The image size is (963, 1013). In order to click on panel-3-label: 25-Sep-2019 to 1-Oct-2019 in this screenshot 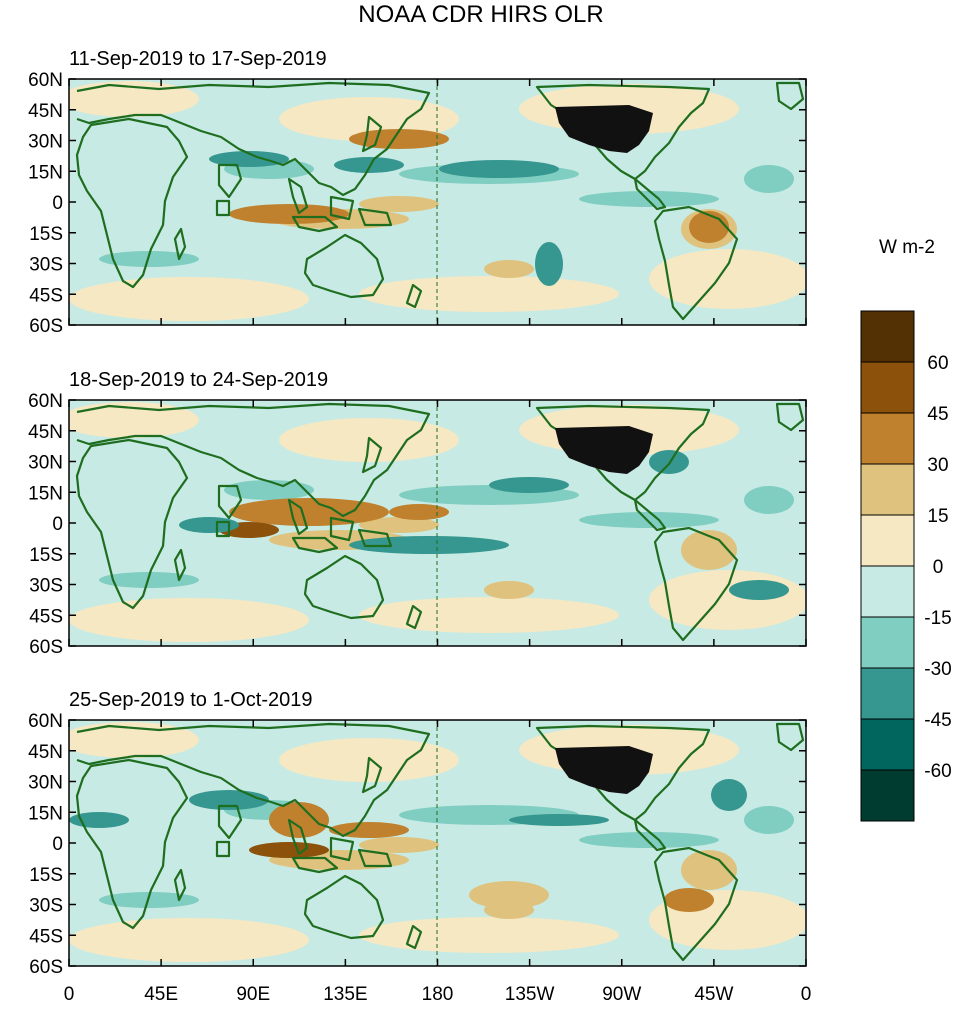, I will do `click(191, 700)`.